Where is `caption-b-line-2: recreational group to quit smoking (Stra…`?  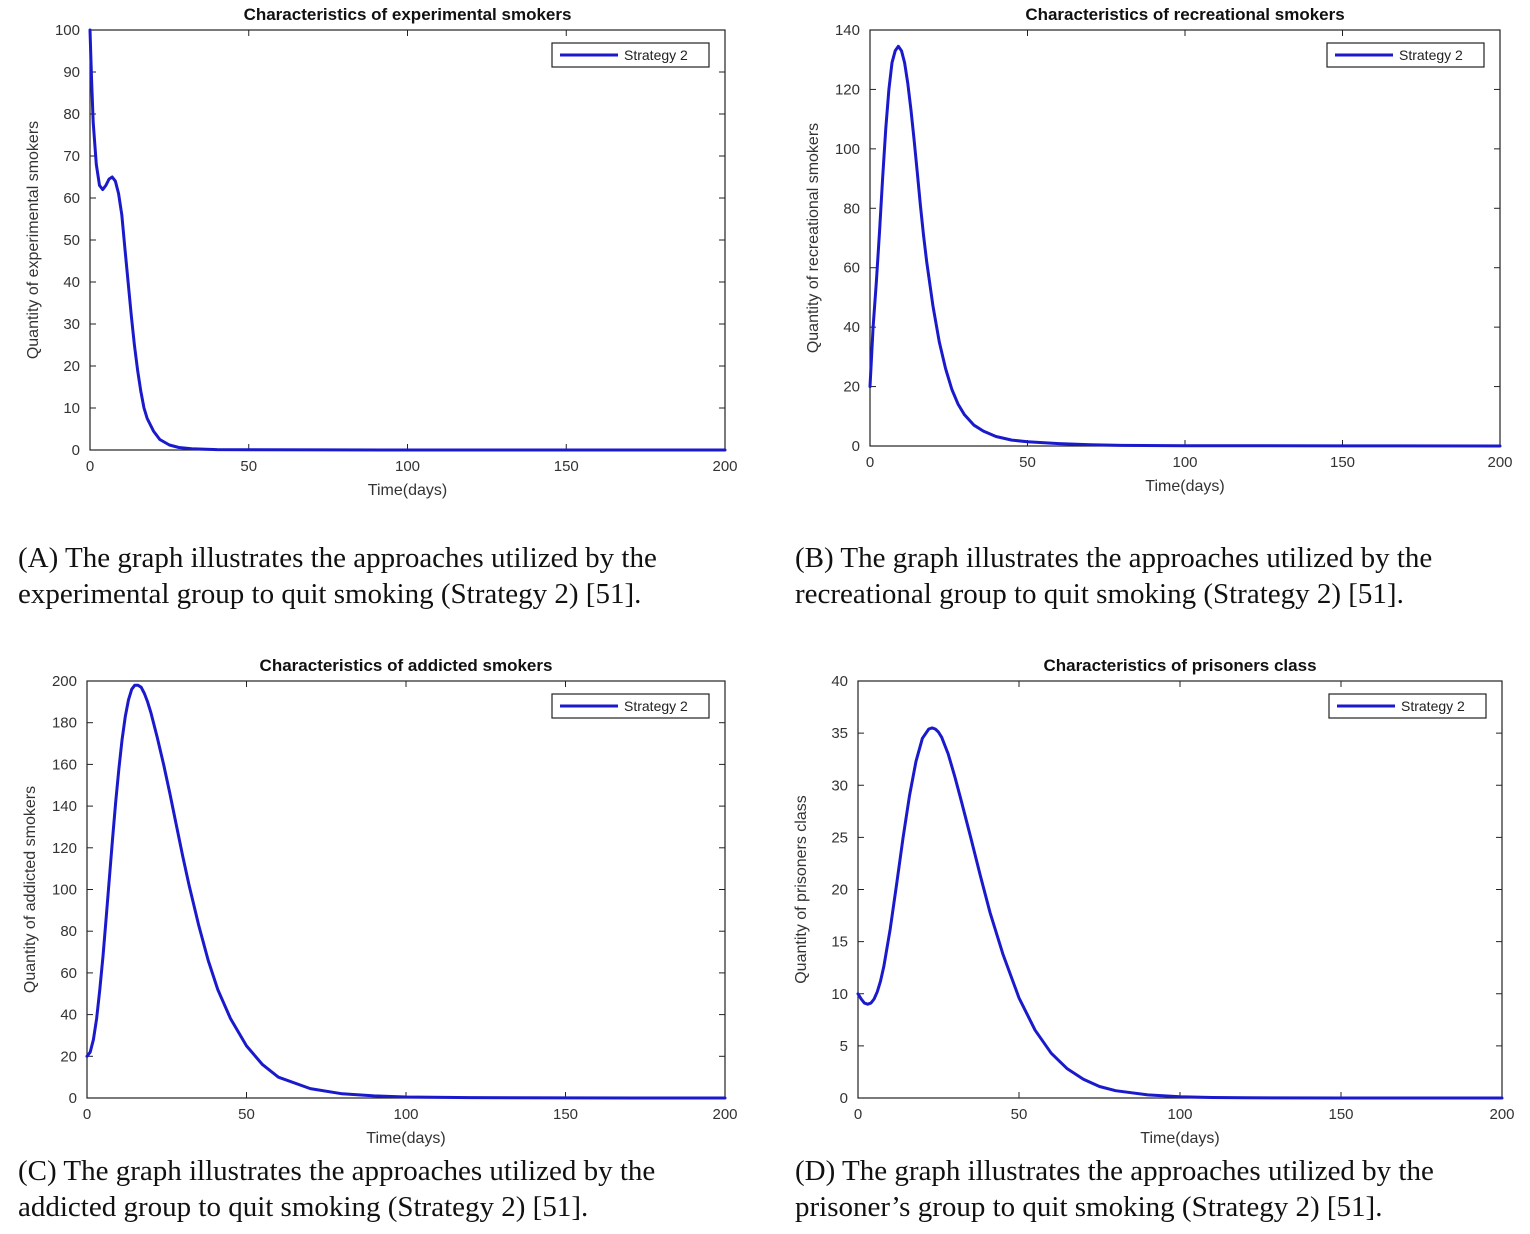
caption-b-line-2: recreational group to quit smoking (Stra… is located at coordinates (1099, 594).